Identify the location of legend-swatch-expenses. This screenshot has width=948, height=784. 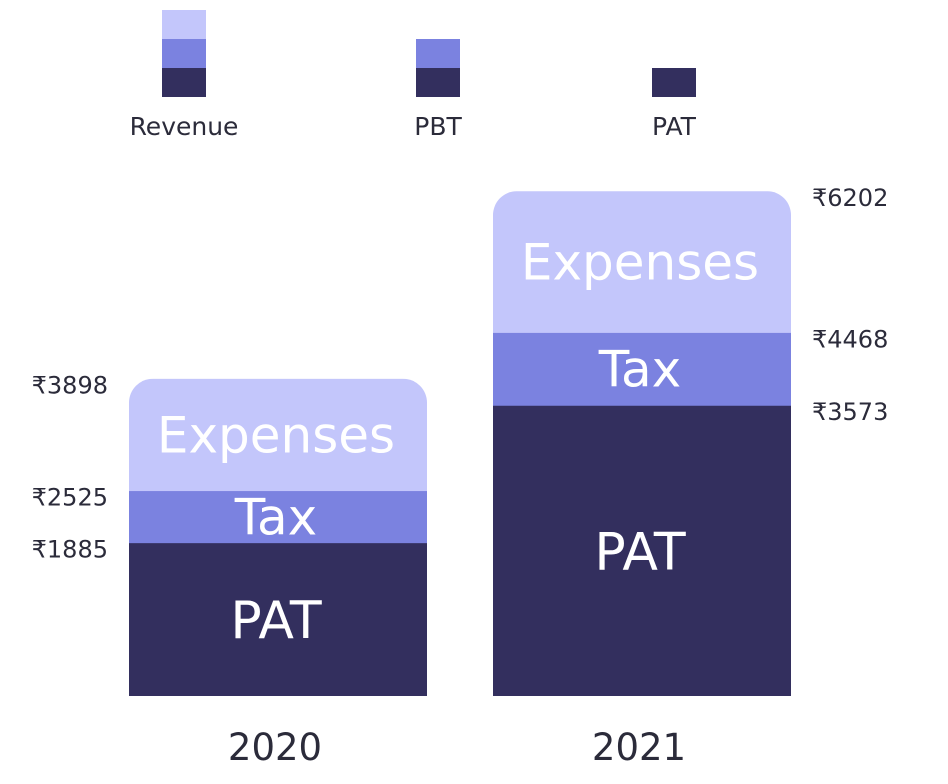
(184, 24).